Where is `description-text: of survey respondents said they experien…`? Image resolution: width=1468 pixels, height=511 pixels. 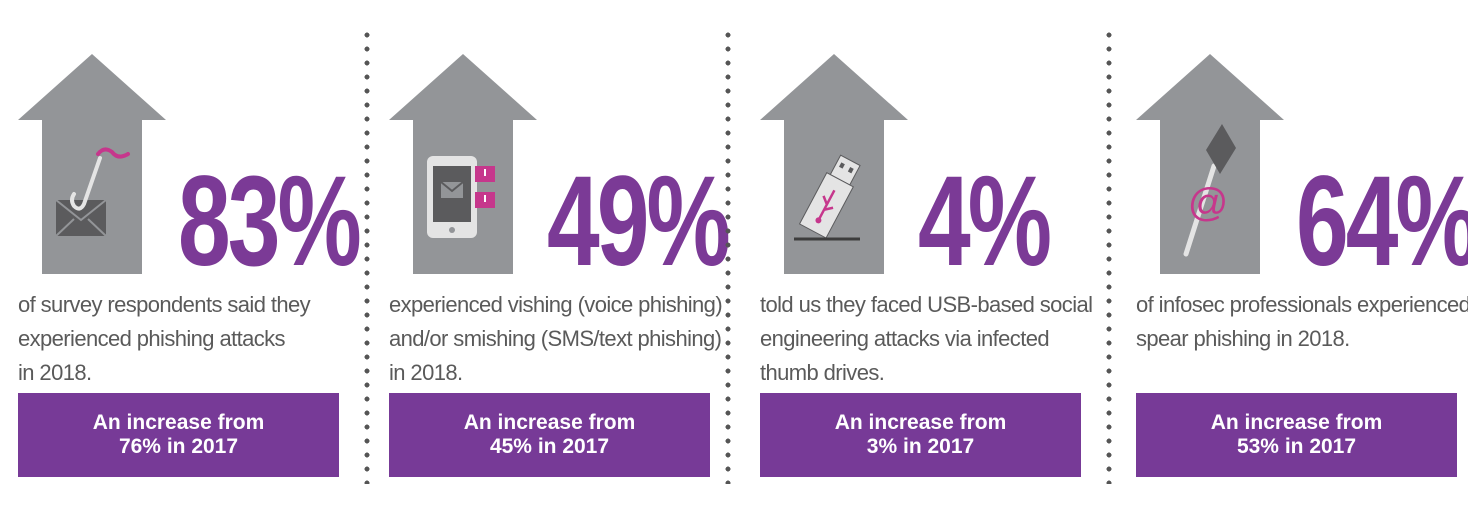 description-text: of survey respondents said they experien… is located at coordinates (164, 338).